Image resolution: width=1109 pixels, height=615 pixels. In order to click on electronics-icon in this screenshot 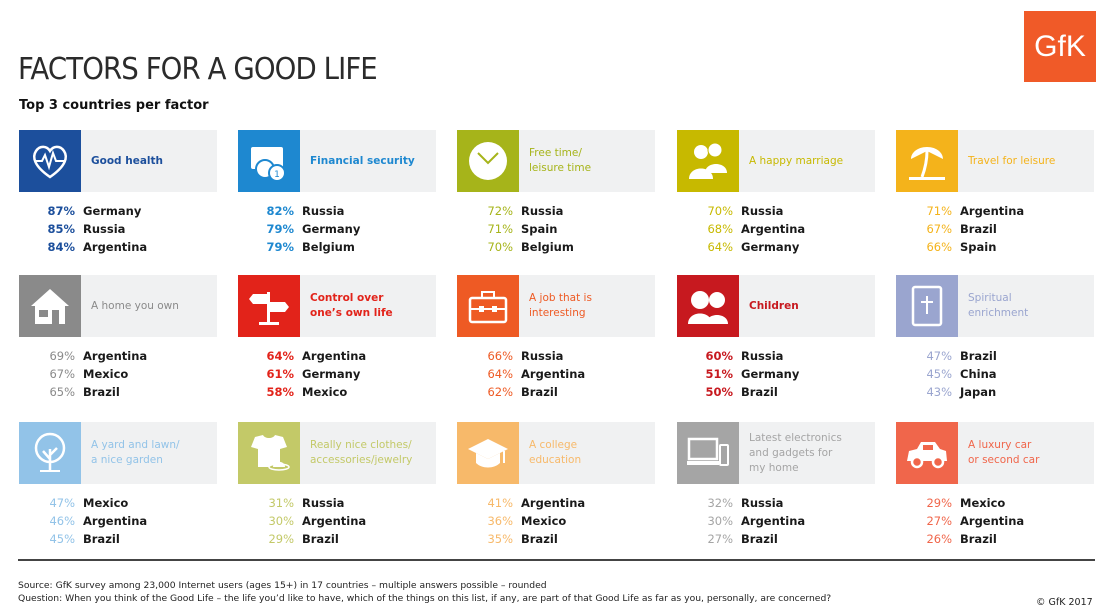, I will do `click(708, 453)`.